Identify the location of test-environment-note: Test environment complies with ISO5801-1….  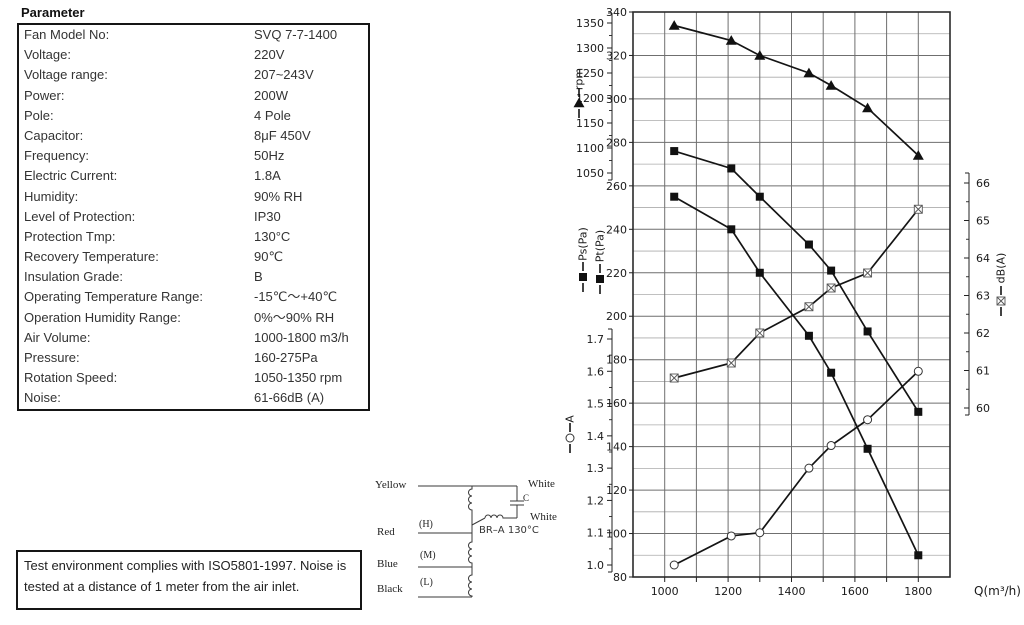
(189, 580).